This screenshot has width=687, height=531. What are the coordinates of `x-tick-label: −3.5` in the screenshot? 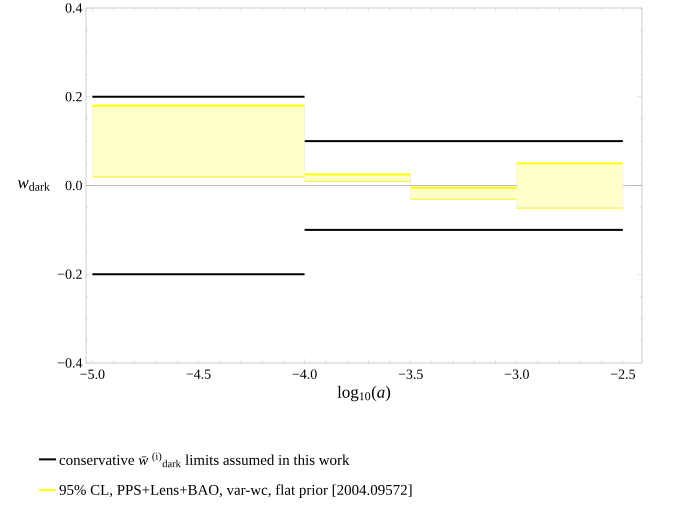 It's located at (410, 374).